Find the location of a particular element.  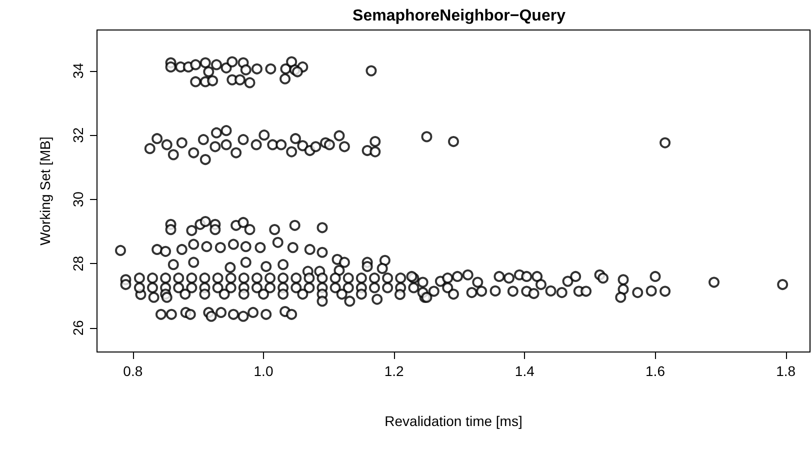

x-tick-label: 1.4 is located at coordinates (524, 371).